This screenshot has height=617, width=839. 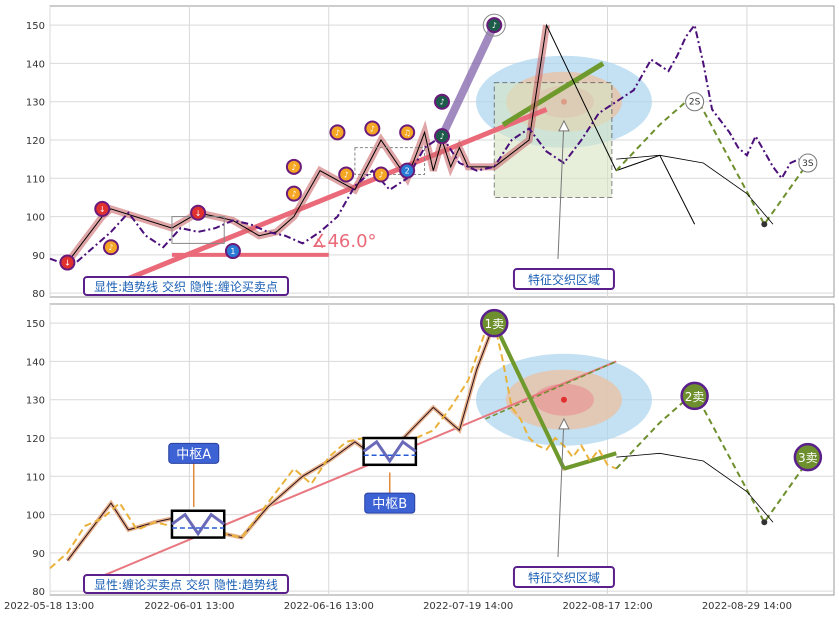 I want to click on buy-sell-marker-label: 2, so click(x=407, y=171).